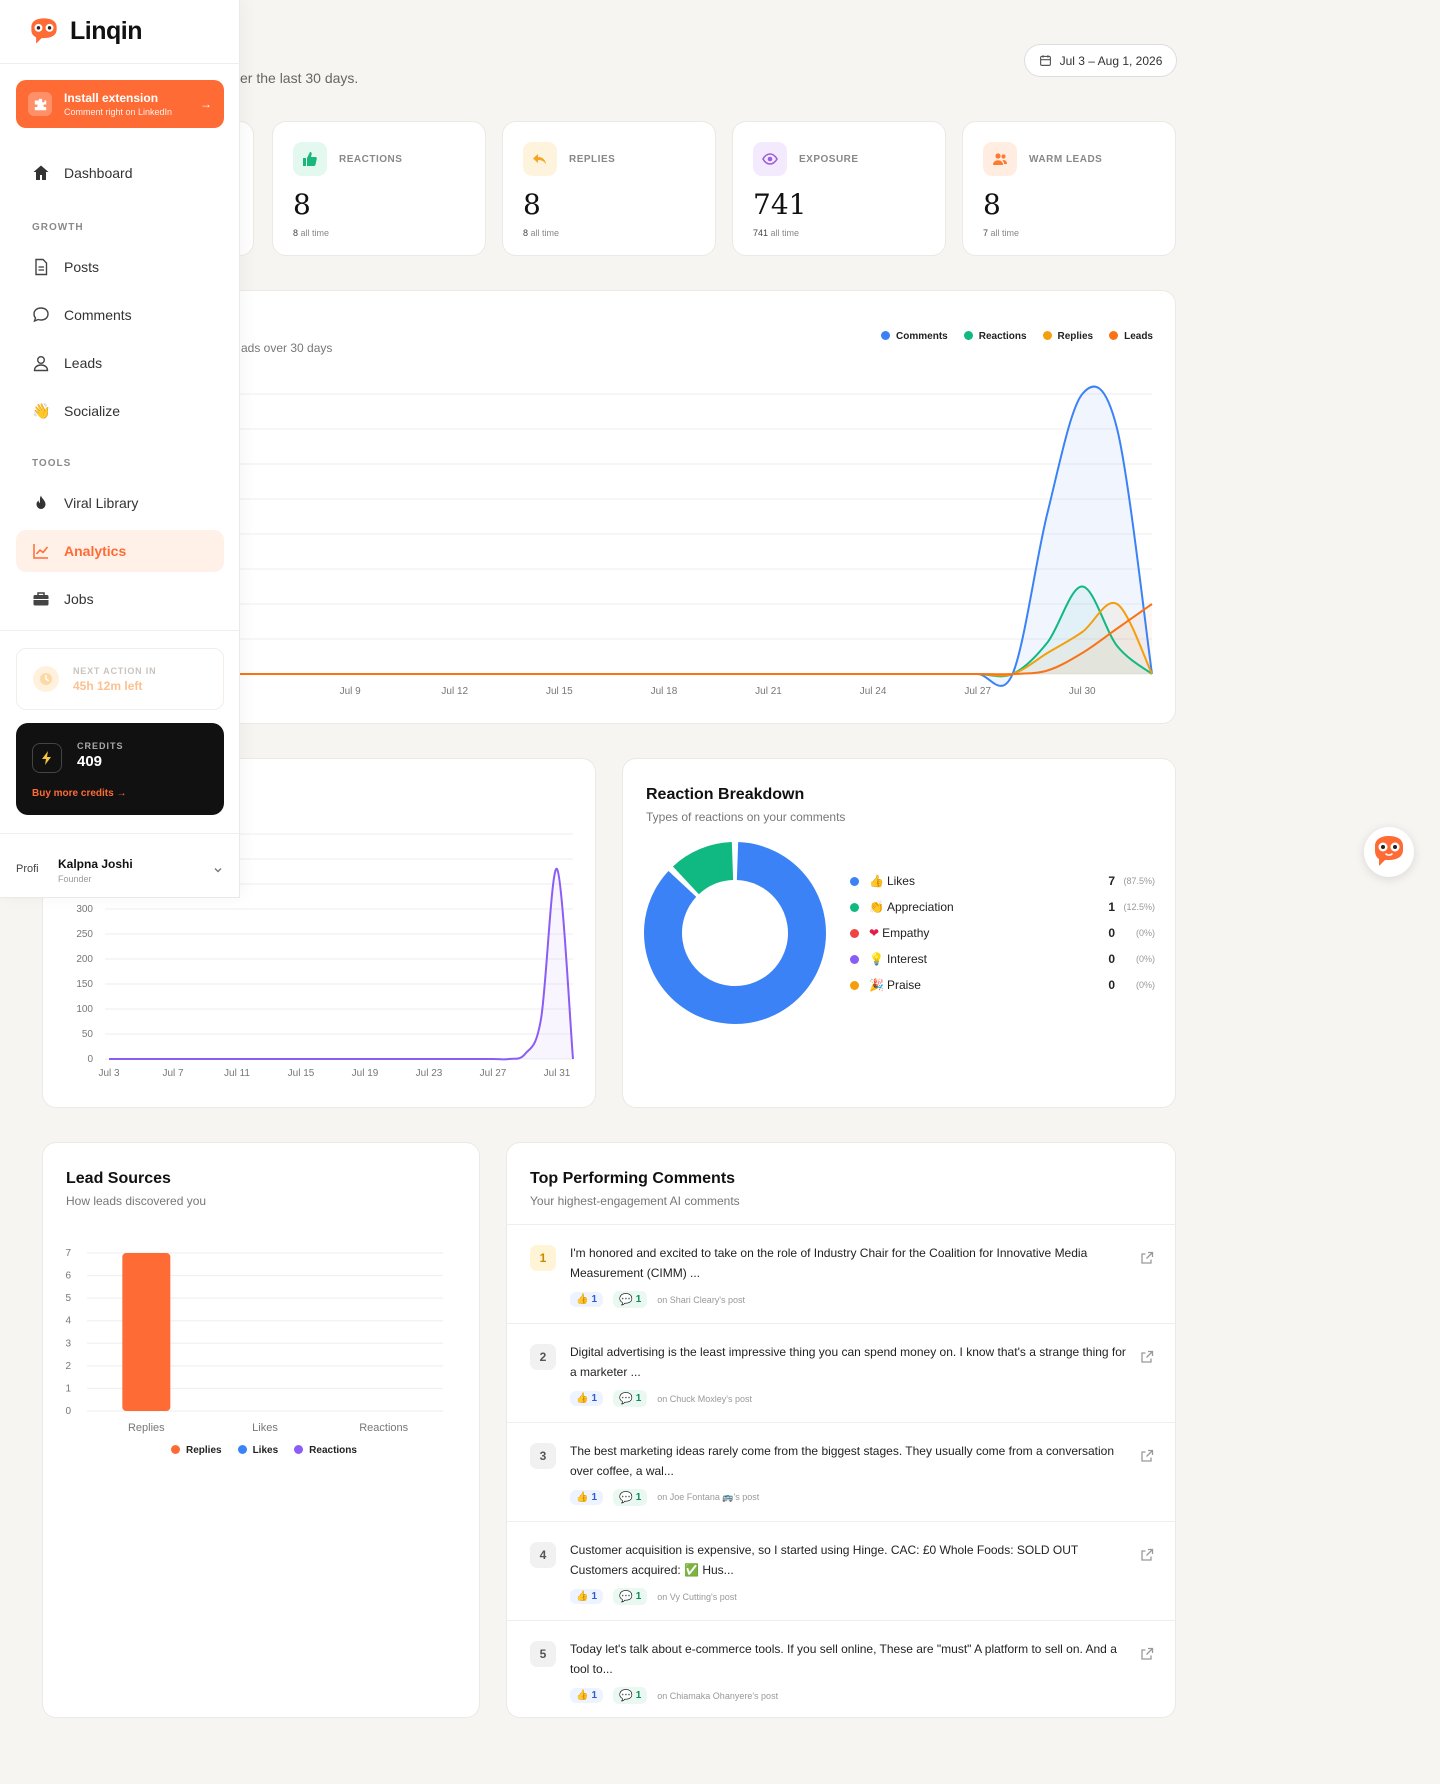  I want to click on date-range-picker: Jul 3 – Aug 1, 2026, so click(1100, 60).